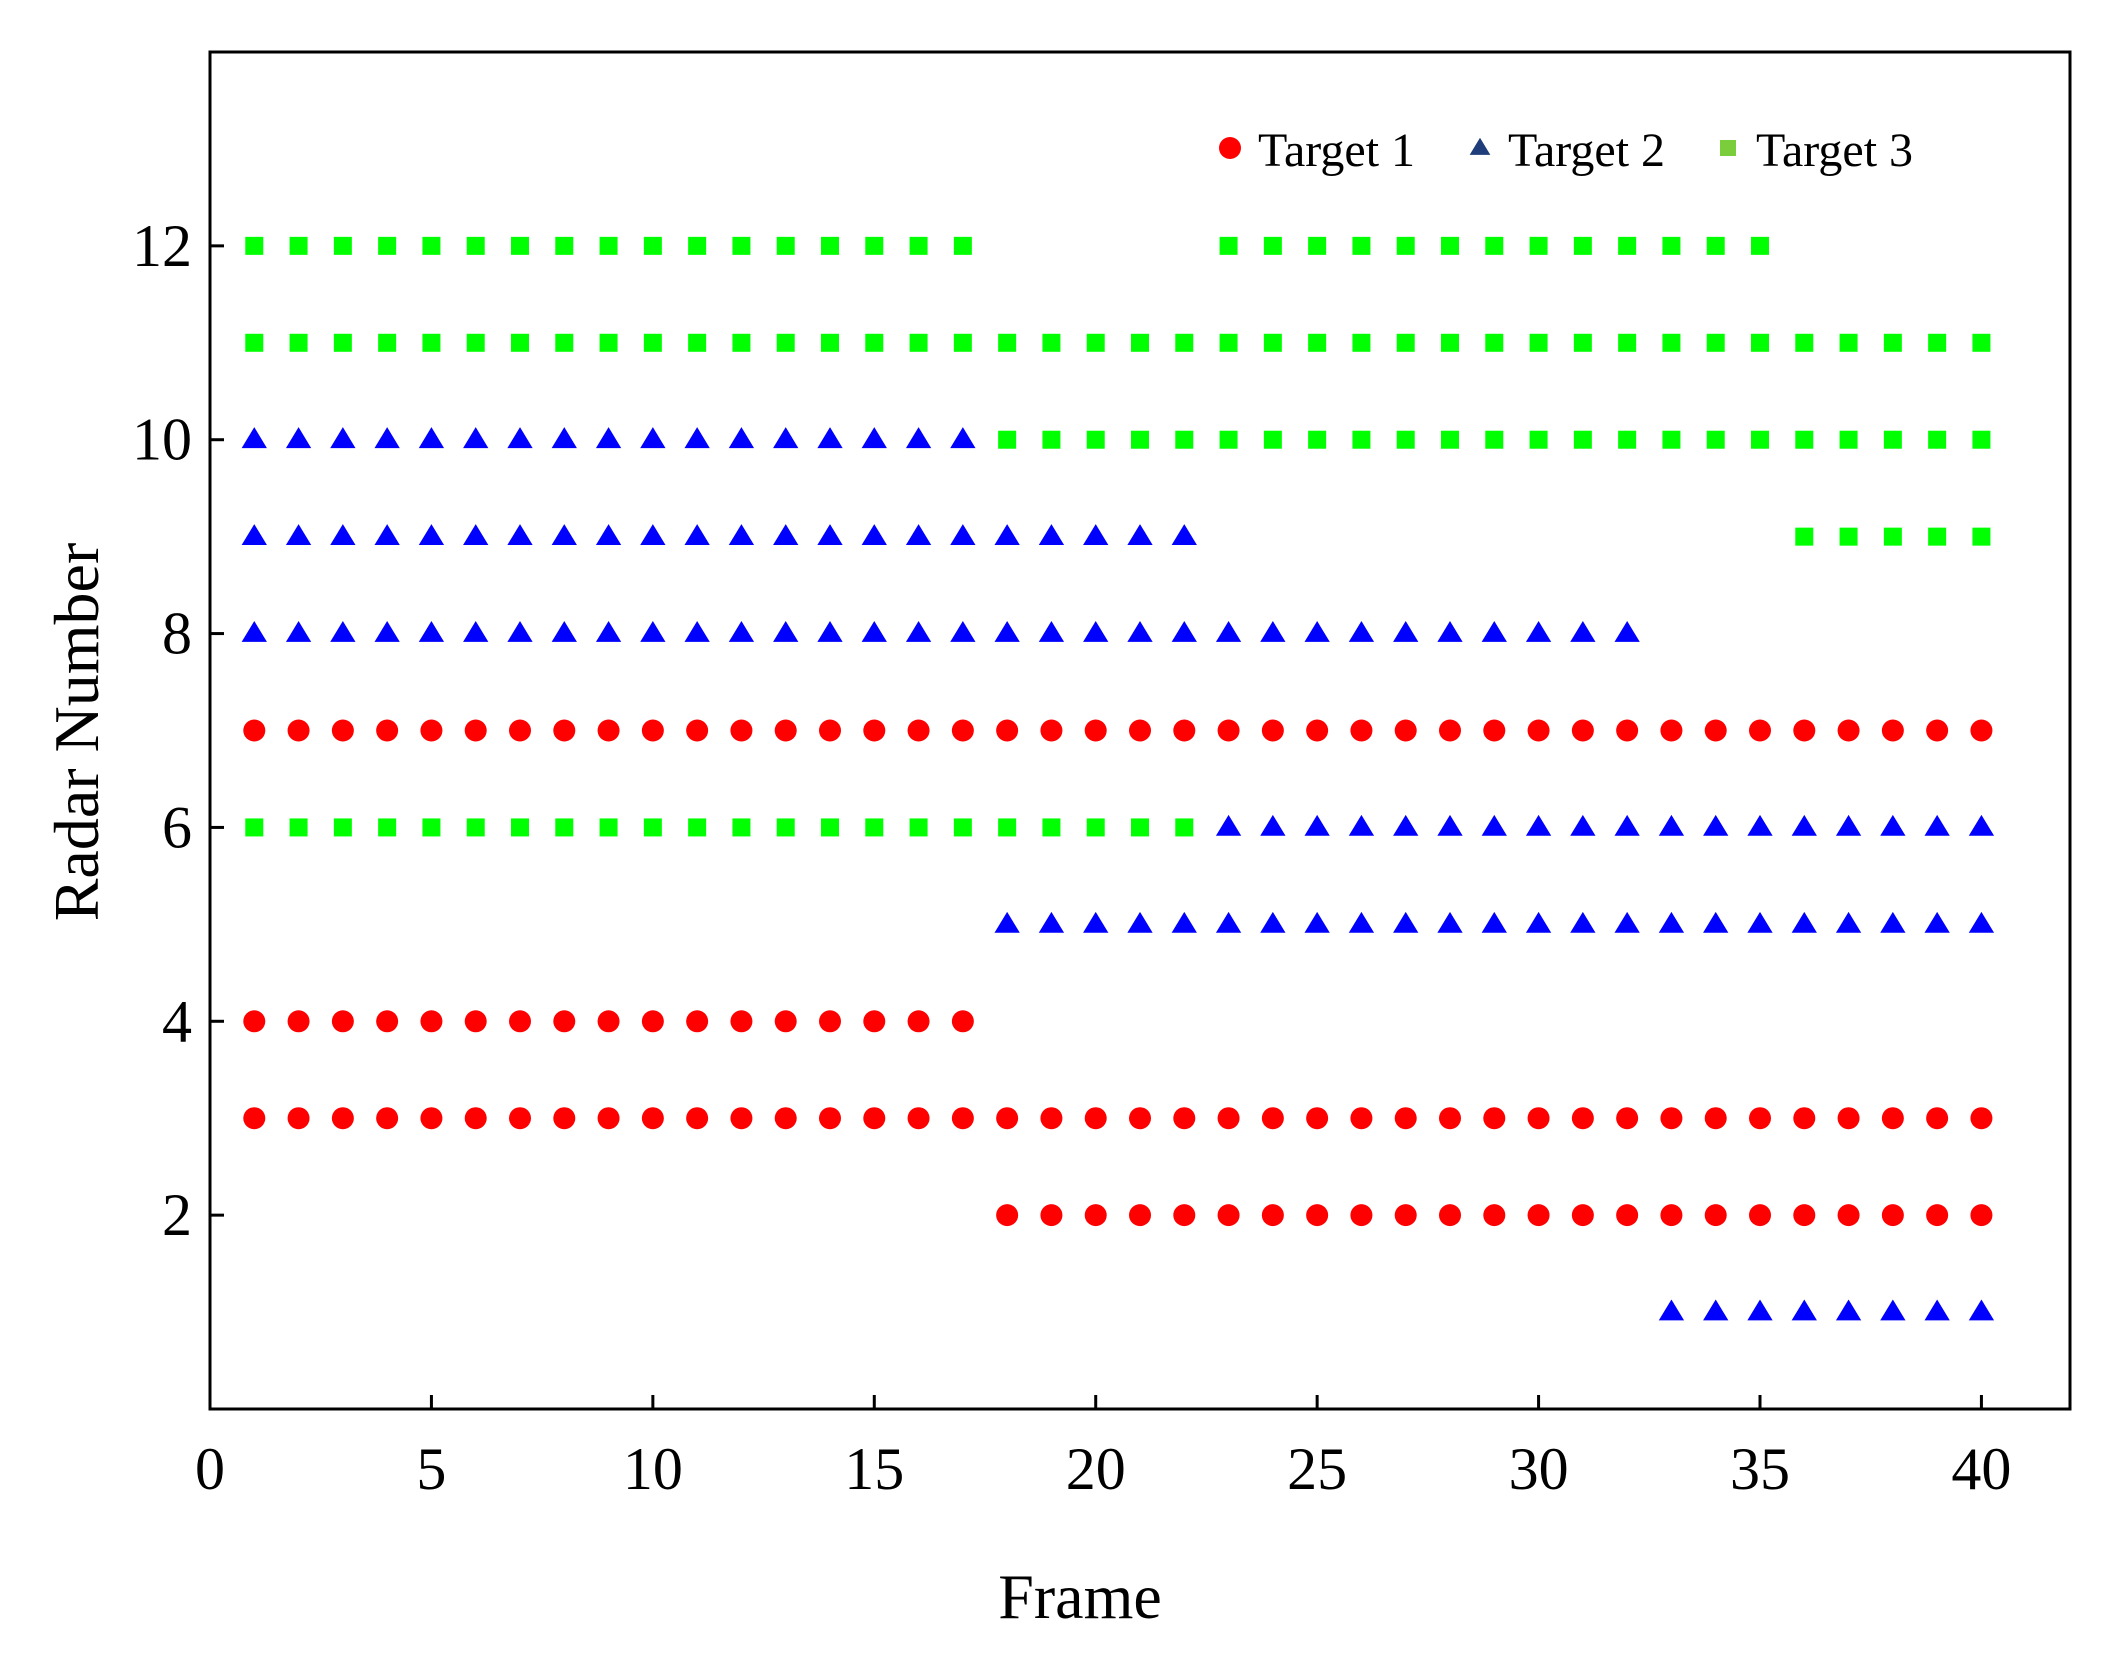 This screenshot has width=2103, height=1656. Describe the element at coordinates (177, 634) in the screenshot. I see `y-tick-label: 8` at that location.